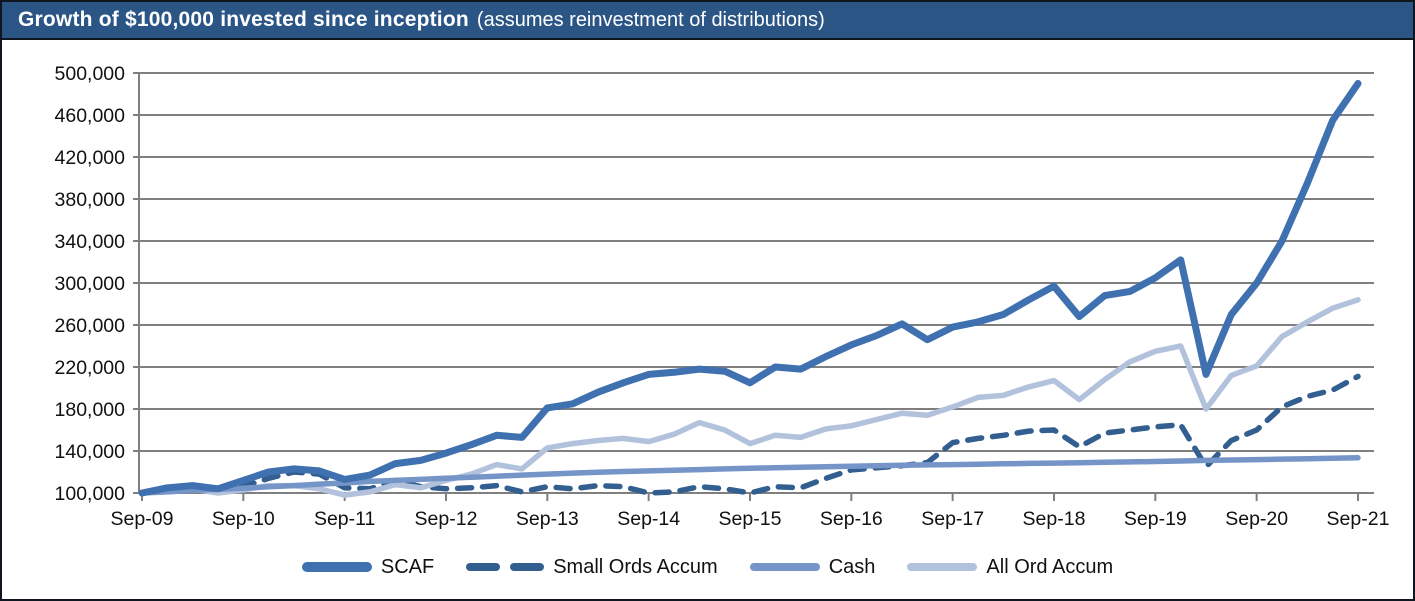 Image resolution: width=1415 pixels, height=601 pixels. I want to click on x-axis-label: Sep-17, so click(952, 519).